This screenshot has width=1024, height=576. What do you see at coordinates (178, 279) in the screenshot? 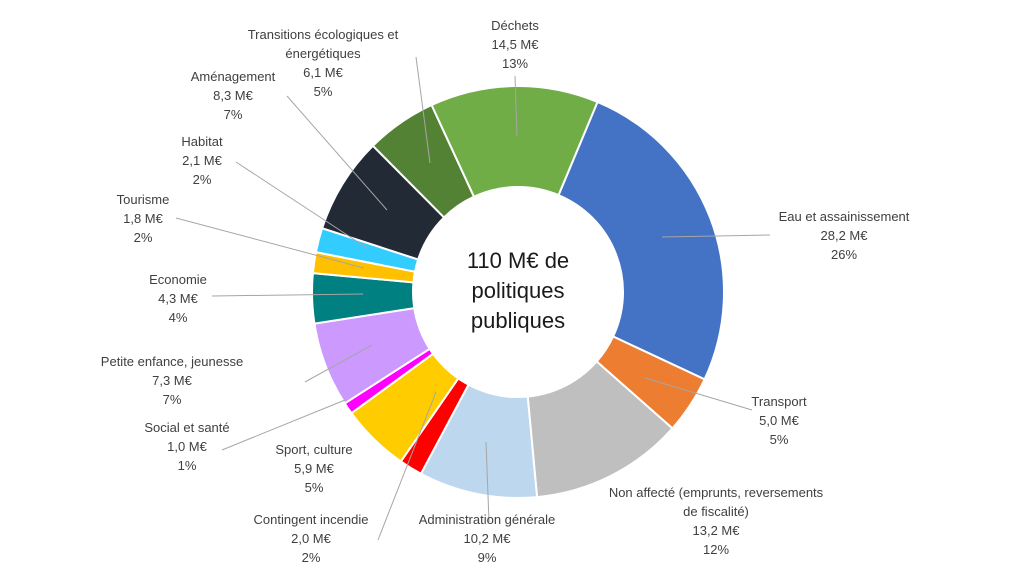
I see `slice-label: Economie` at bounding box center [178, 279].